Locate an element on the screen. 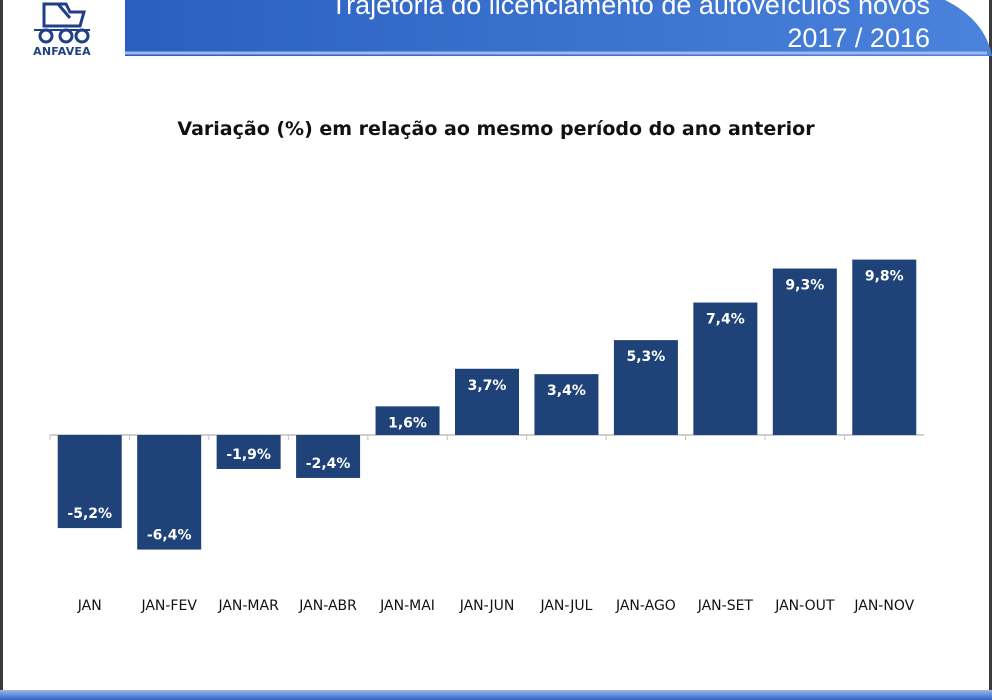  data-label: 5,3% is located at coordinates (645, 357).